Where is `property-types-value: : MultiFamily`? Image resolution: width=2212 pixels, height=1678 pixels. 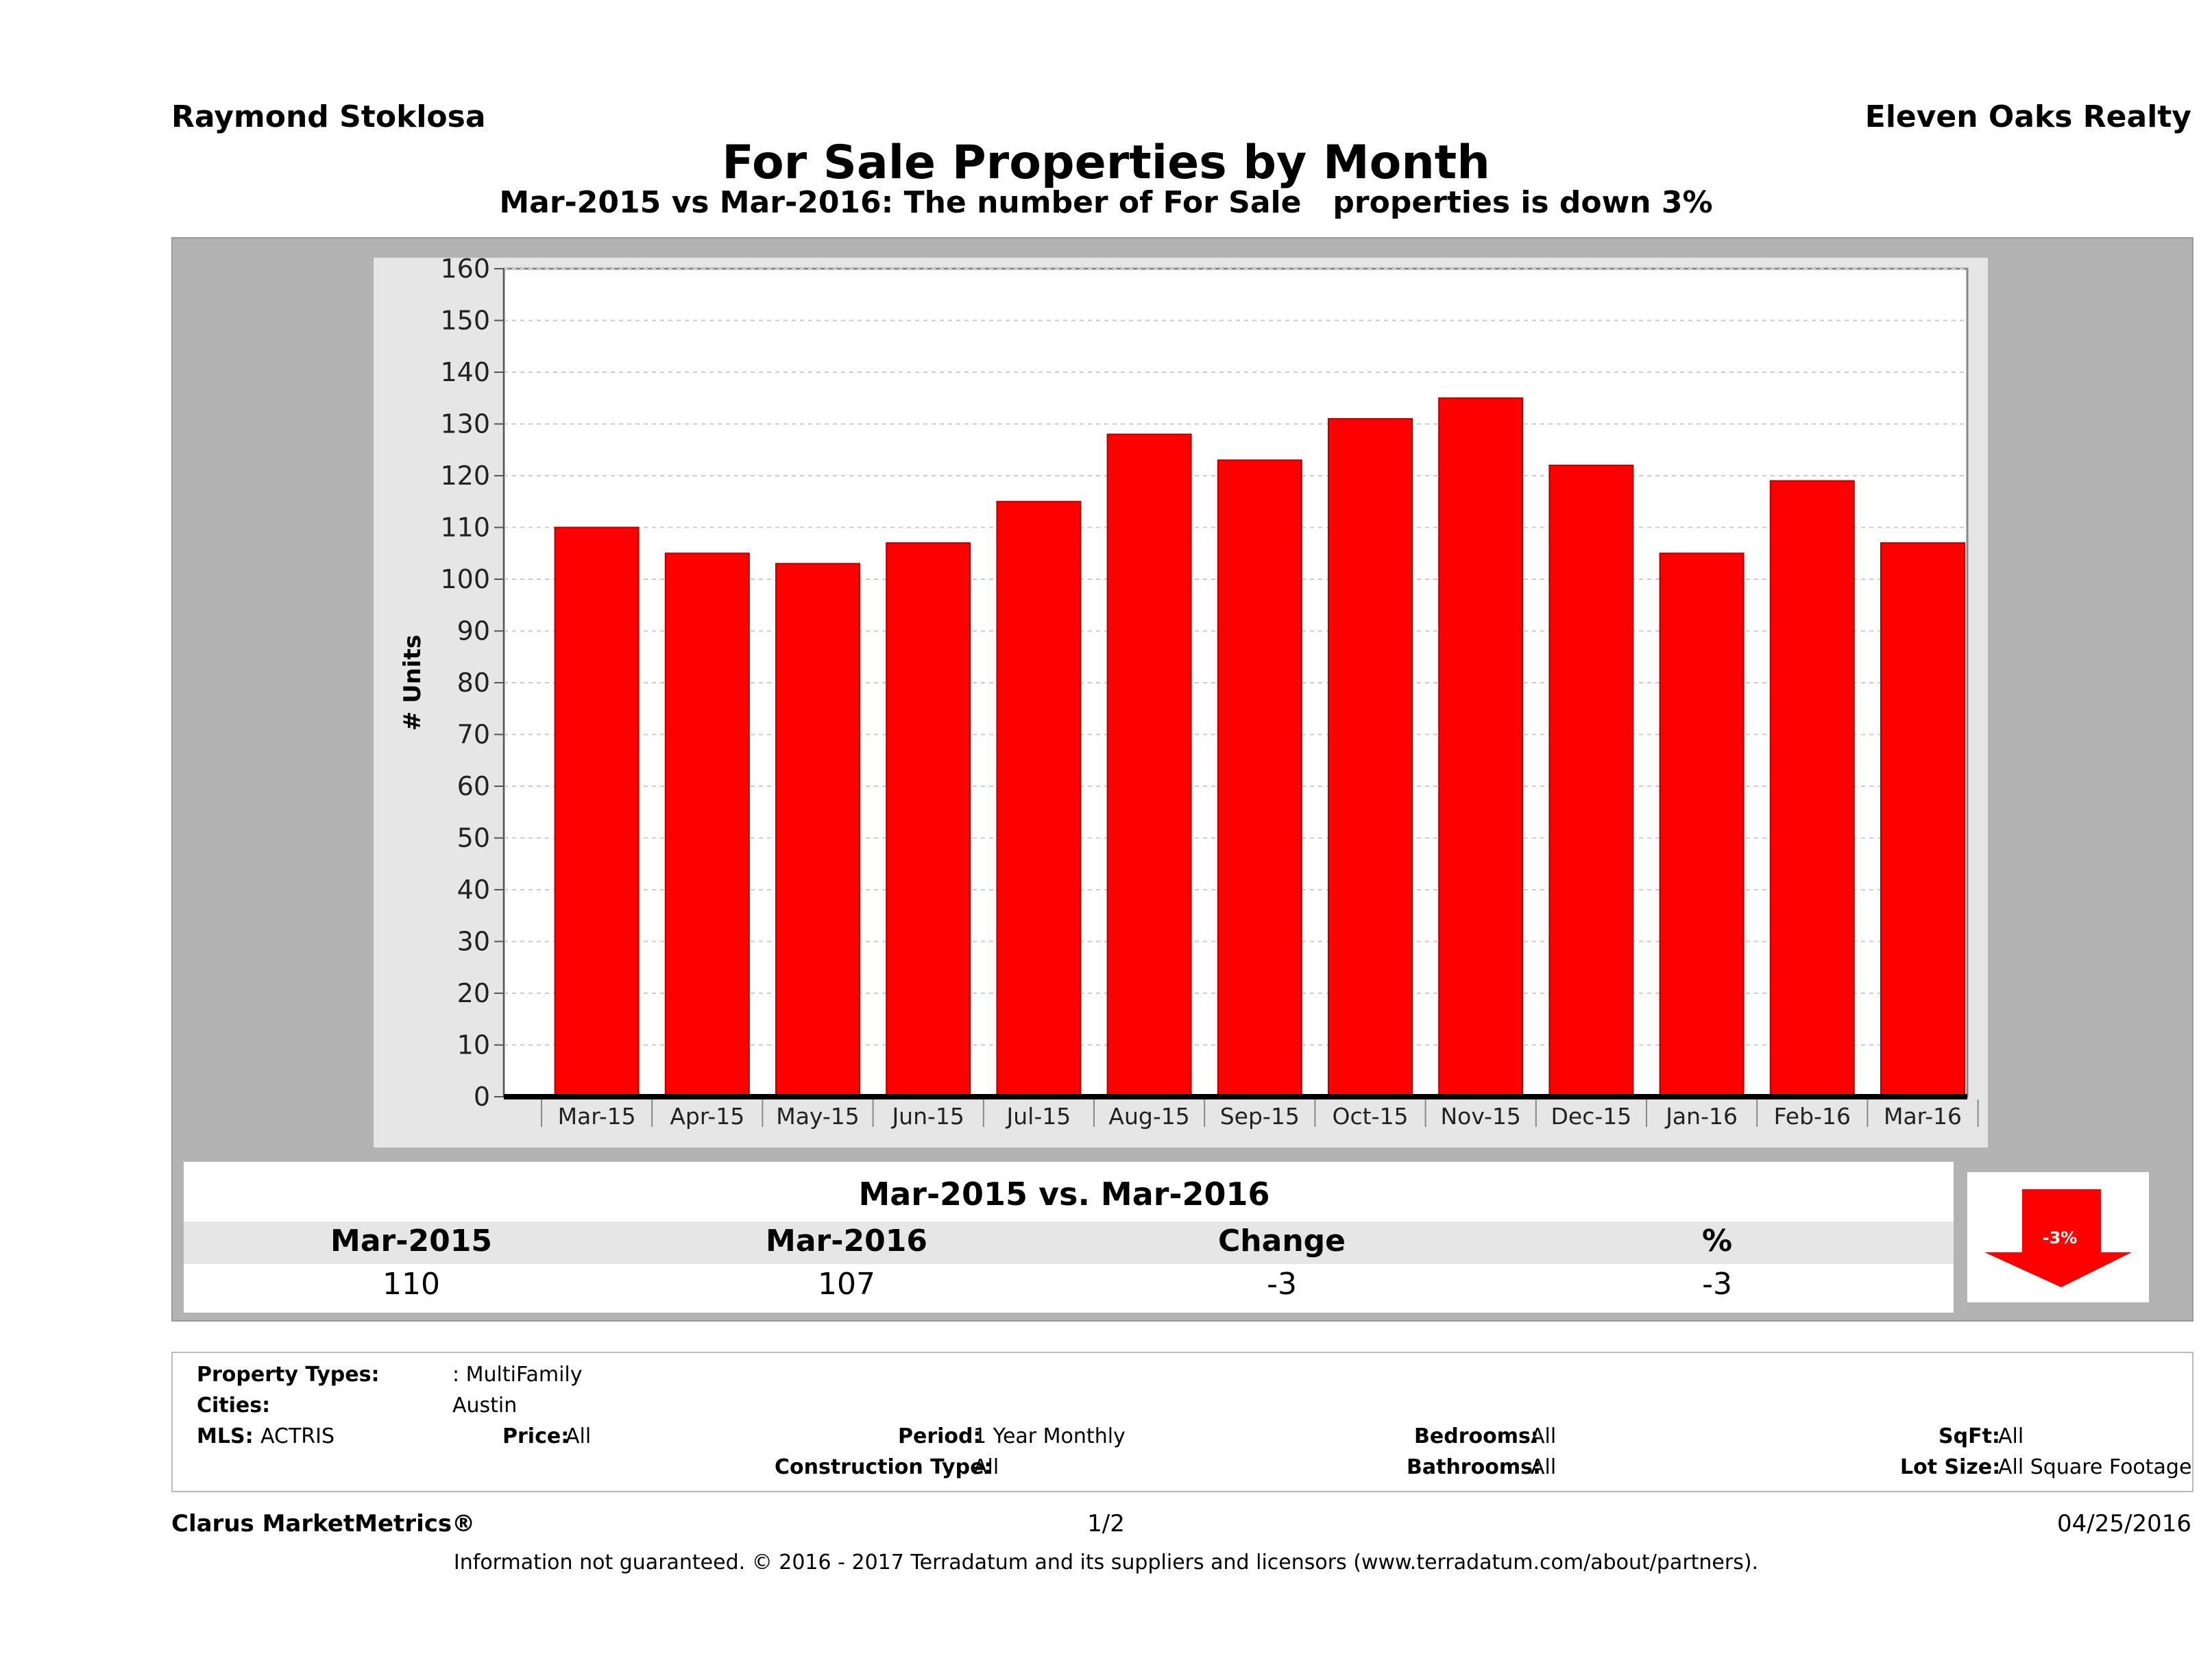
property-types-value: : MultiFamily is located at coordinates (517, 1375).